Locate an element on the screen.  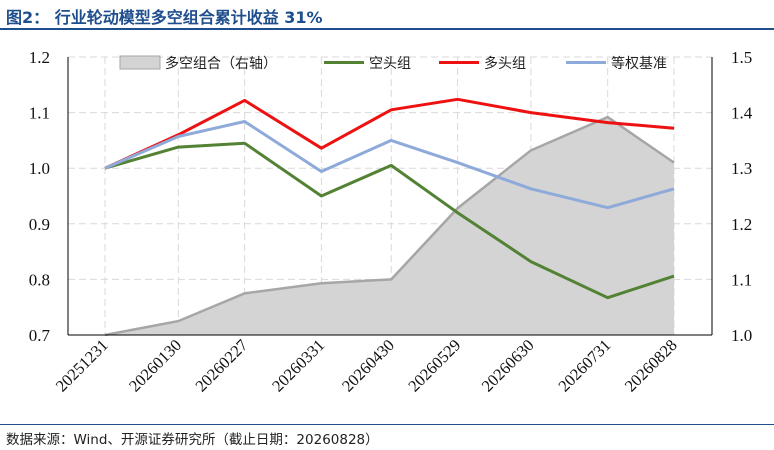
x-tick-label: 20260331 is located at coordinates (298, 365).